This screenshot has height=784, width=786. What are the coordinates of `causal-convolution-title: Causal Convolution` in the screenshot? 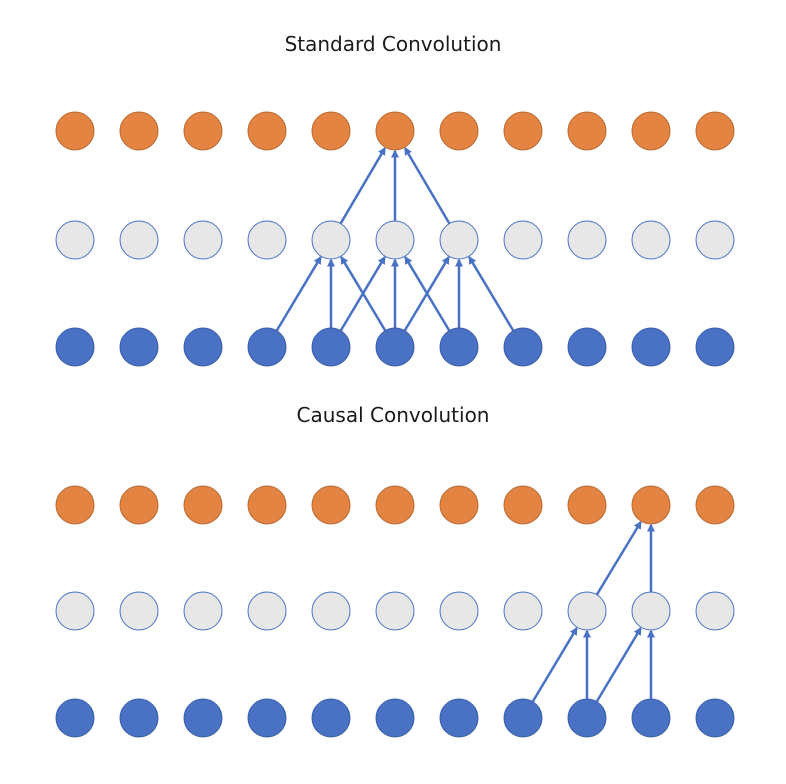 It's located at (393, 415).